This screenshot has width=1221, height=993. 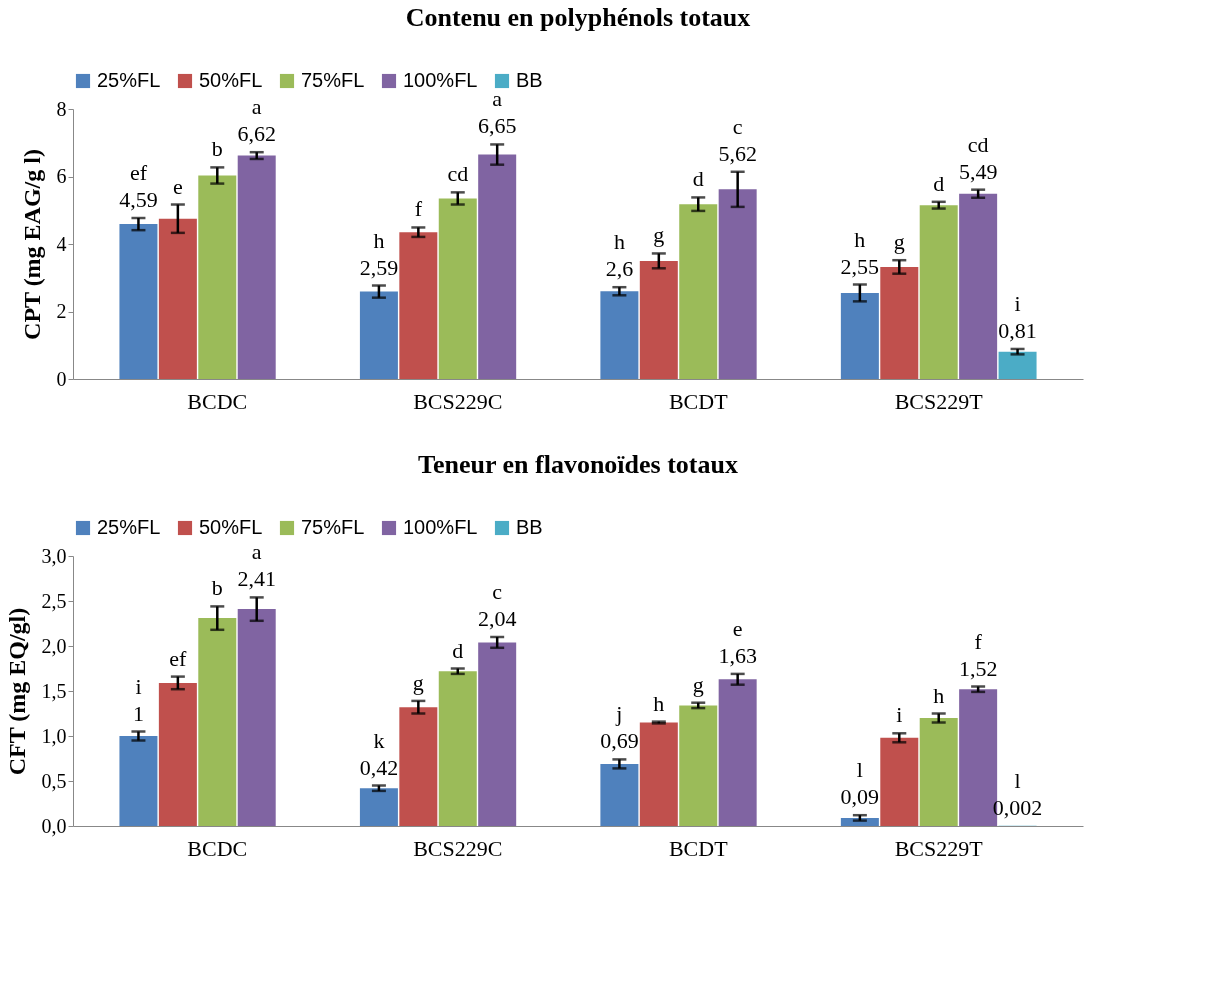 What do you see at coordinates (578, 17) in the screenshot?
I see `chart-title: Contenu en polyphénols totaux` at bounding box center [578, 17].